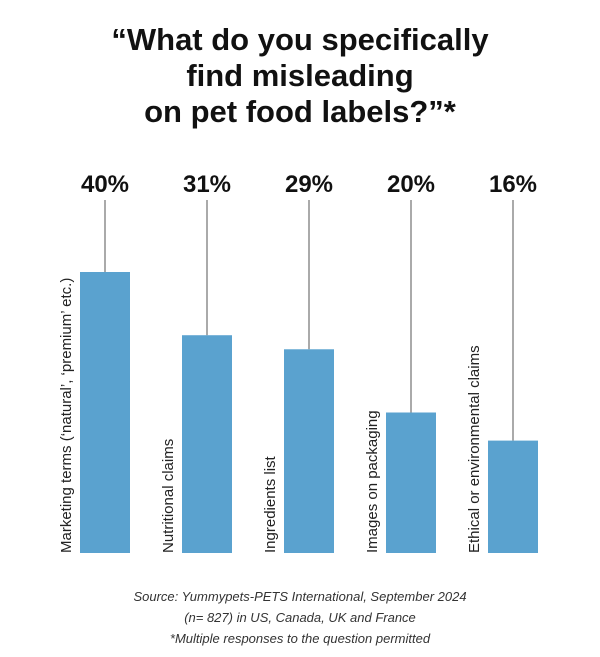 The height and width of the screenshot is (657, 600). Describe the element at coordinates (270, 504) in the screenshot. I see `category-label: Ingredients list` at that location.